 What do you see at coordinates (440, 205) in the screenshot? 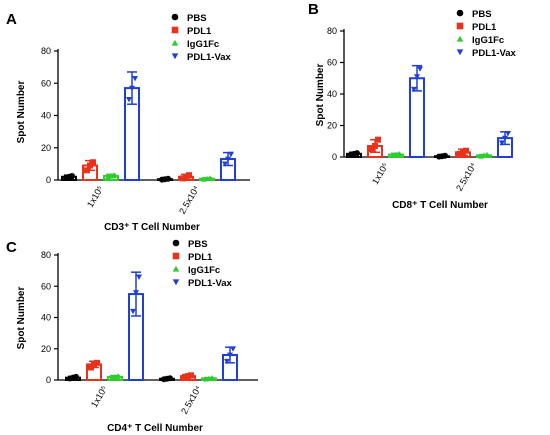
I see `x-axis-title: CD8⁺ T Cell Number` at bounding box center [440, 205].